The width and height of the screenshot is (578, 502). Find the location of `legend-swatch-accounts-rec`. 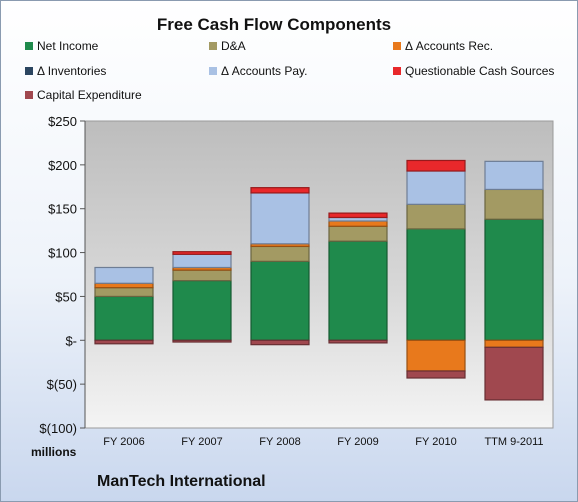

legend-swatch-accounts-rec is located at coordinates (397, 46).